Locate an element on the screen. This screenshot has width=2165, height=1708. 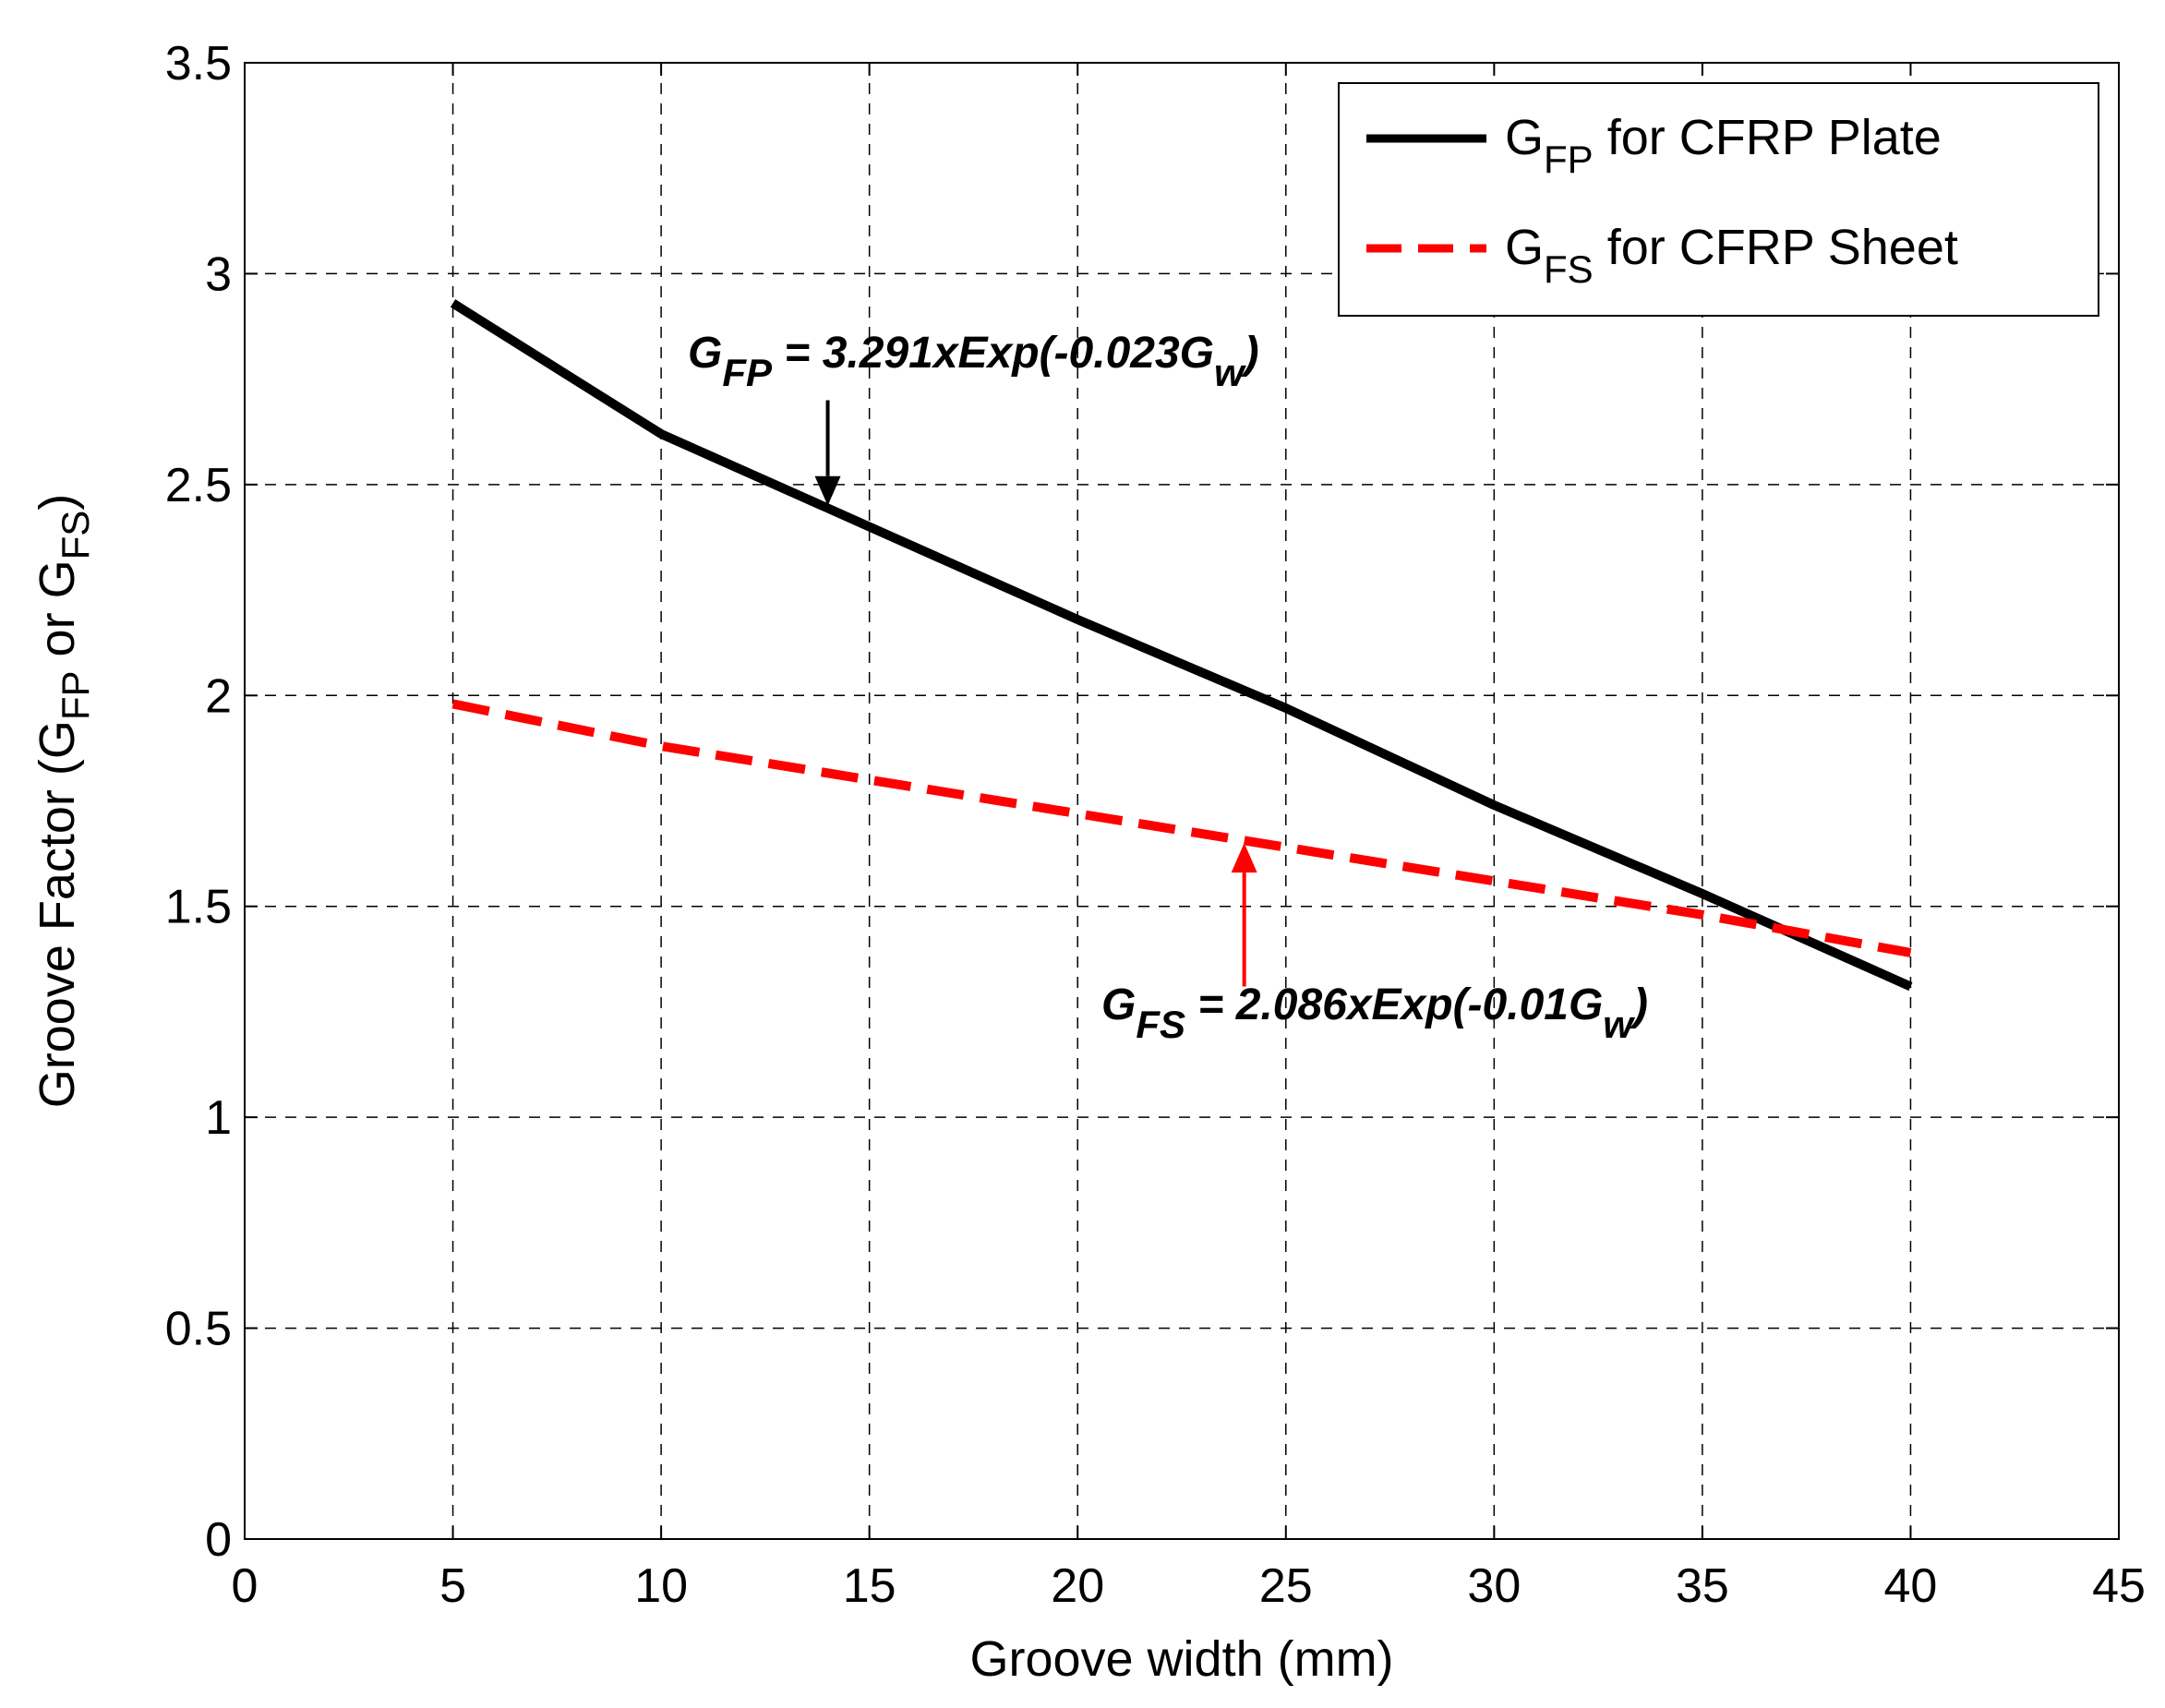
legend: GFP for CFRP Plate GFS for CFRP Sheet is located at coordinates (1718, 199).